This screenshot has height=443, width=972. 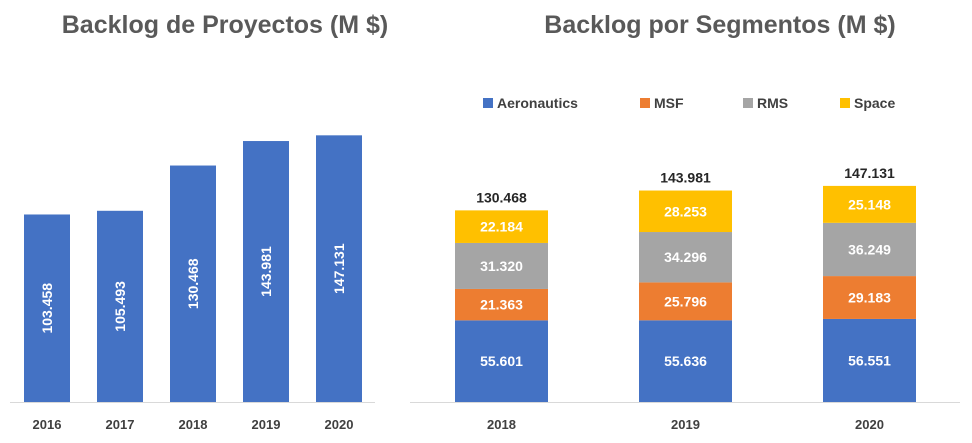 What do you see at coordinates (501, 197) in the screenshot?
I see `total-label-2018: 130.468` at bounding box center [501, 197].